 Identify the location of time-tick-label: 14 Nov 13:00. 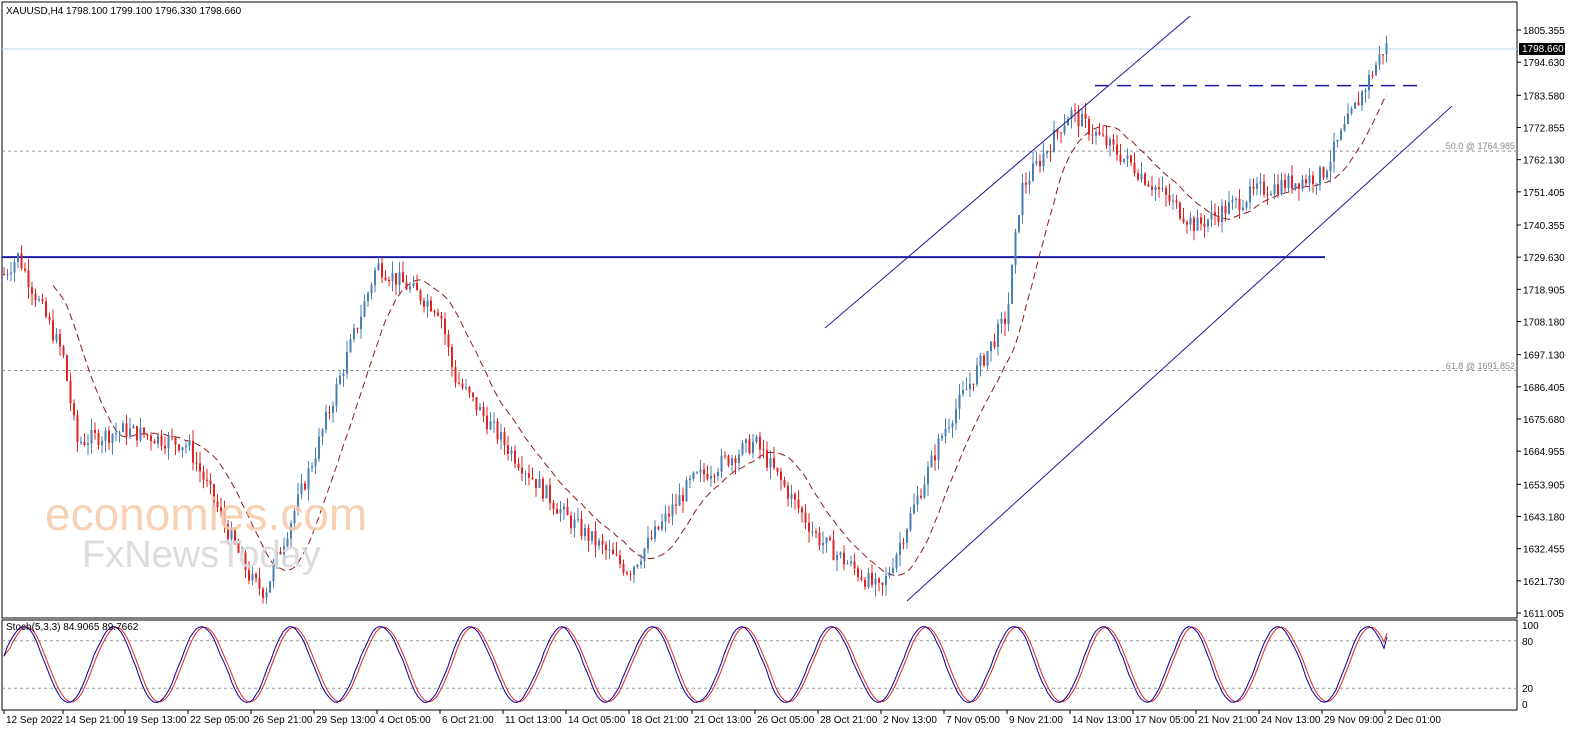
(1102, 720).